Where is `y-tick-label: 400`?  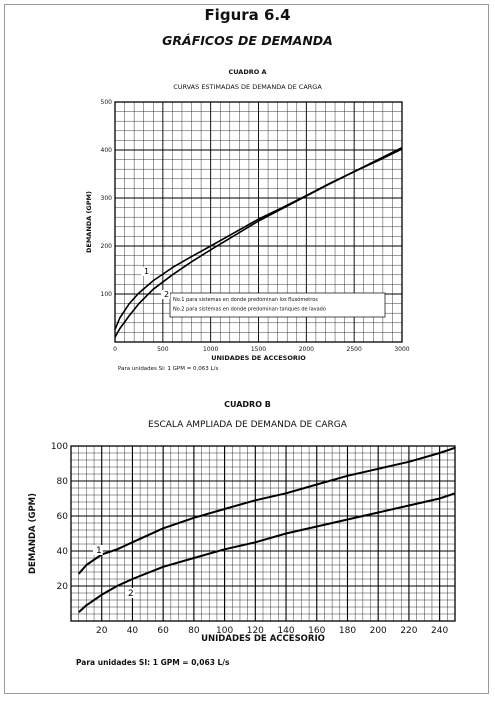
y-tick-label: 400 is located at coordinates (107, 150).